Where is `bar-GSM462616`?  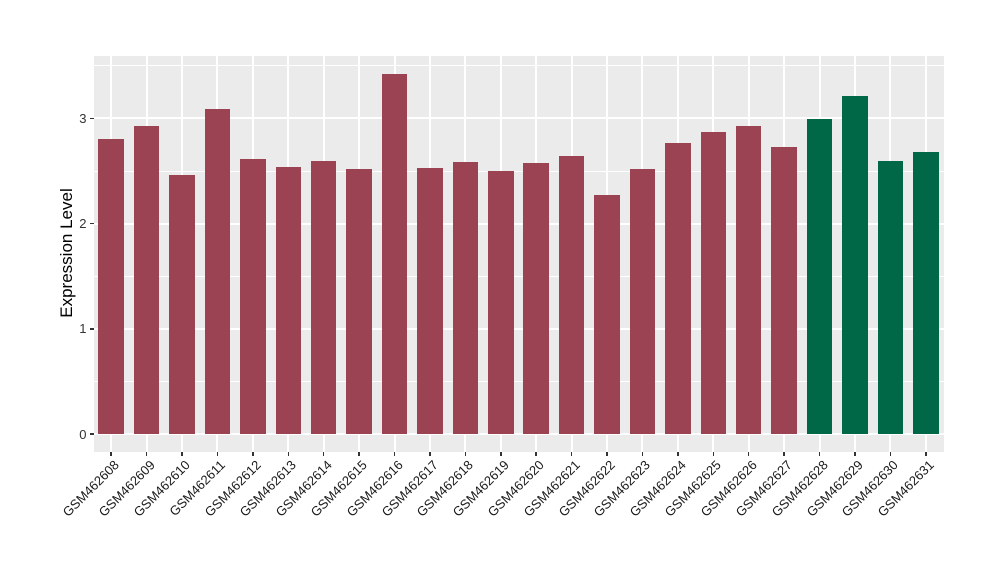
bar-GSM462616 is located at coordinates (394, 254).